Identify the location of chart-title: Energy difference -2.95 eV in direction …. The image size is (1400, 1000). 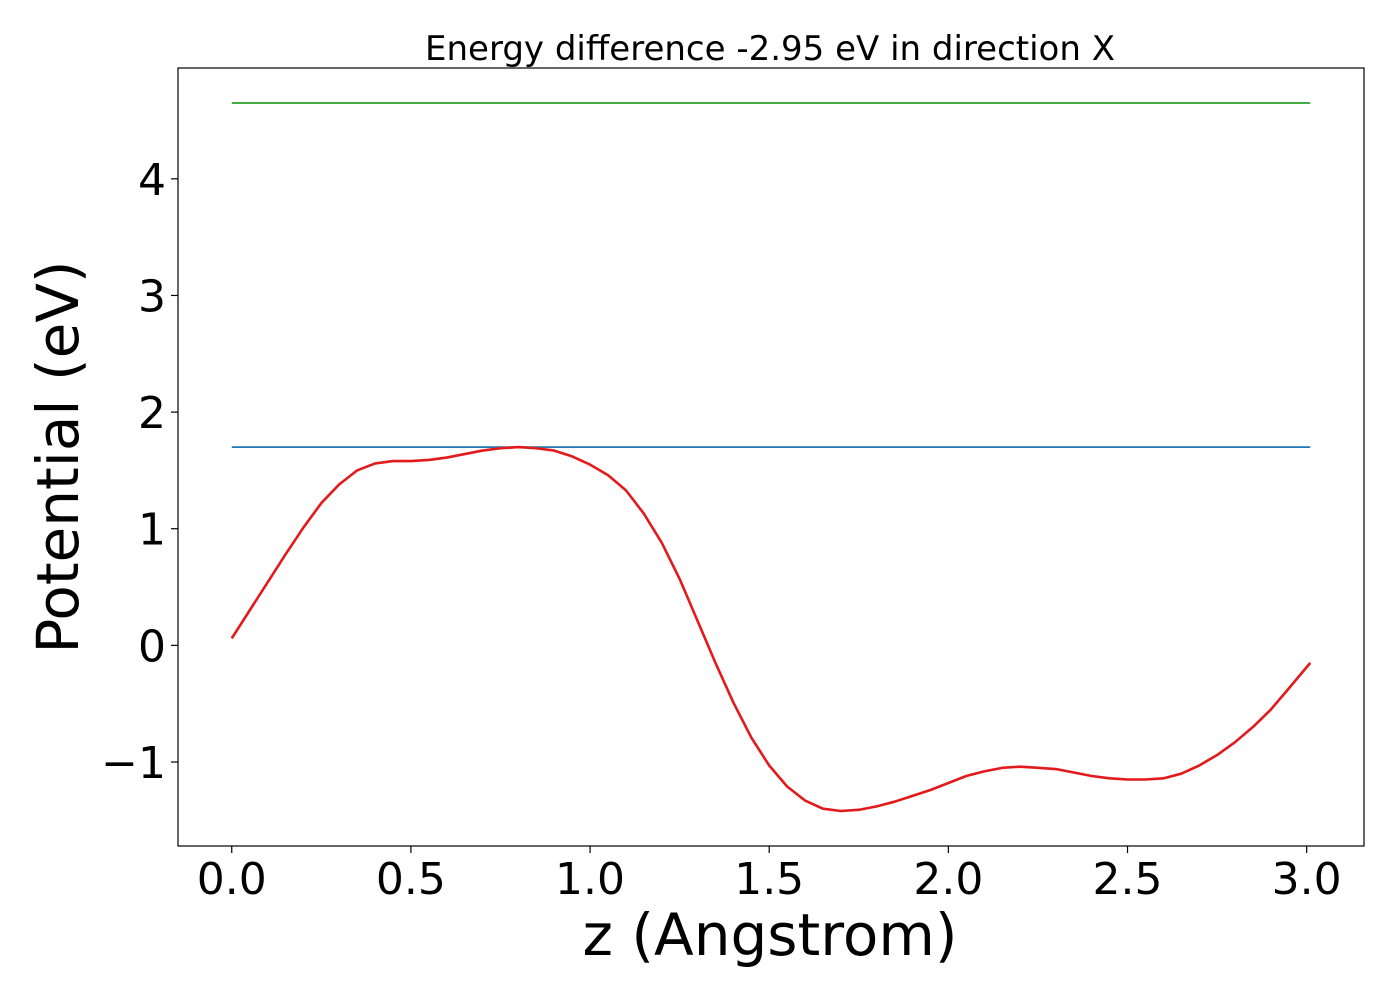
(770, 49).